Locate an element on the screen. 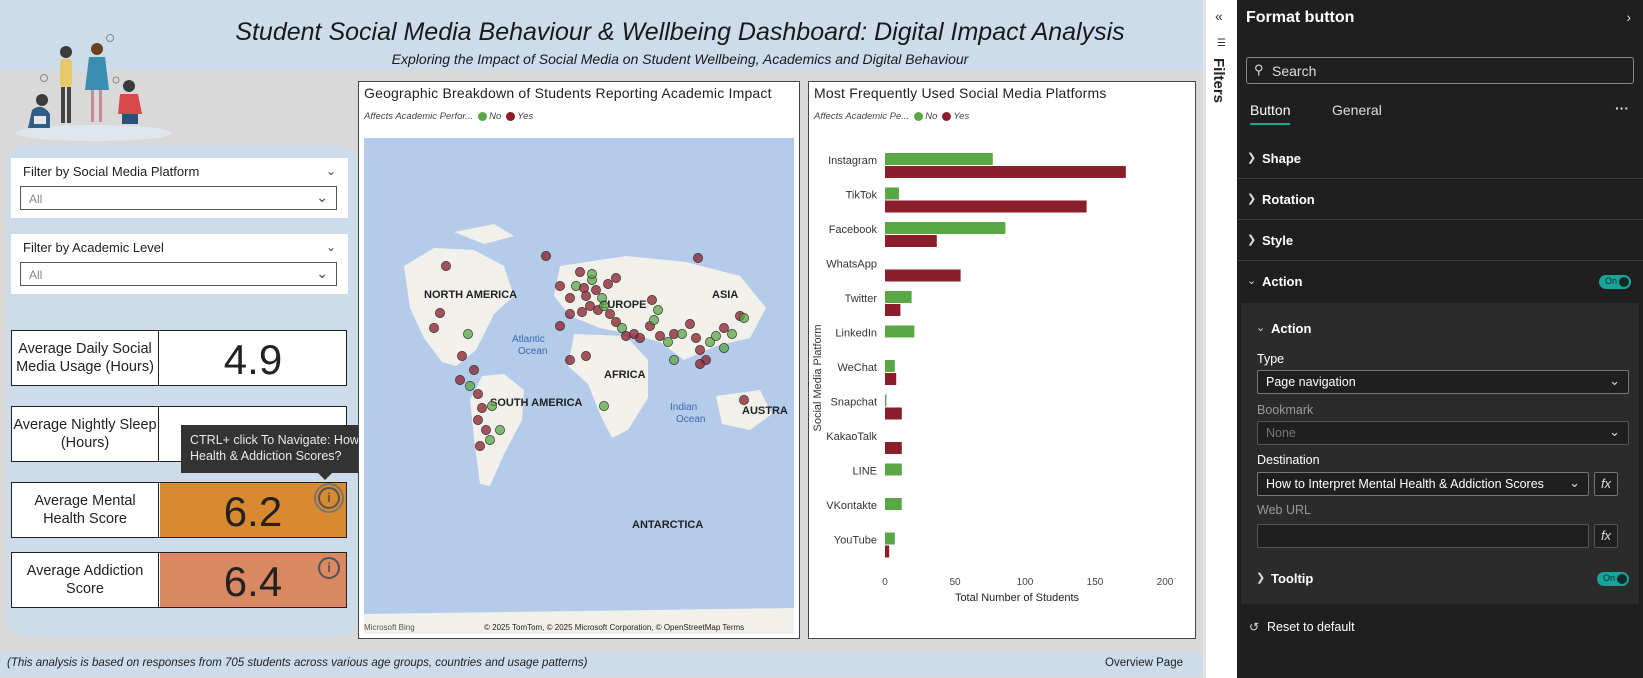 The height and width of the screenshot is (678, 1643). y-tick-label: Facebook is located at coordinates (853, 230).